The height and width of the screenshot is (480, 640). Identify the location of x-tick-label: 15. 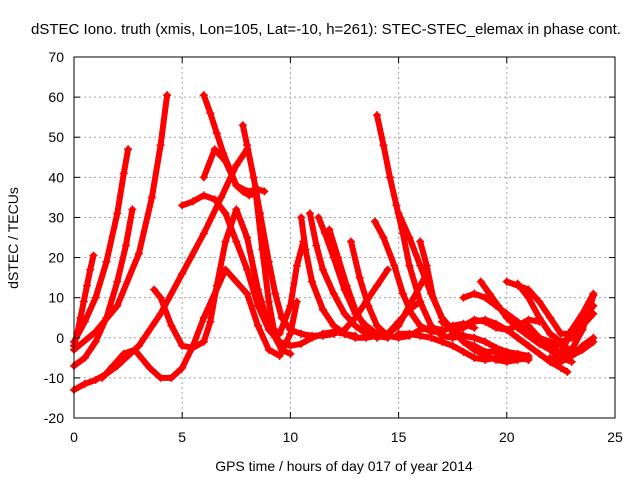
(399, 437).